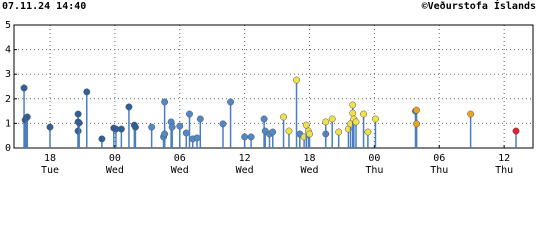 This screenshot has width=540, height=240. Describe the element at coordinates (479, 6) in the screenshot. I see `credit: ©Veðurstofa Íslands` at that location.